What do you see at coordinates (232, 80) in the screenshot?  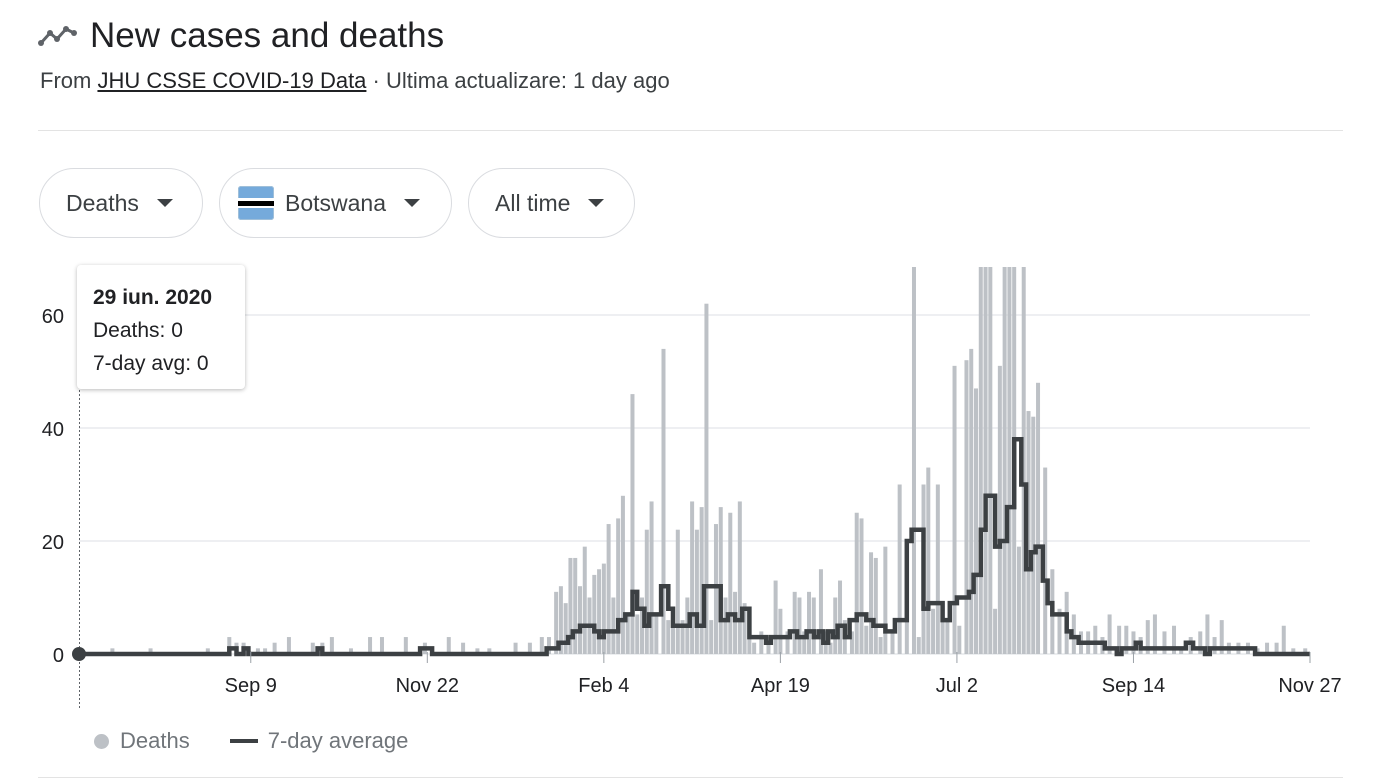 I see `source-link: JHU CSSE COVID-19 Data` at bounding box center [232, 80].